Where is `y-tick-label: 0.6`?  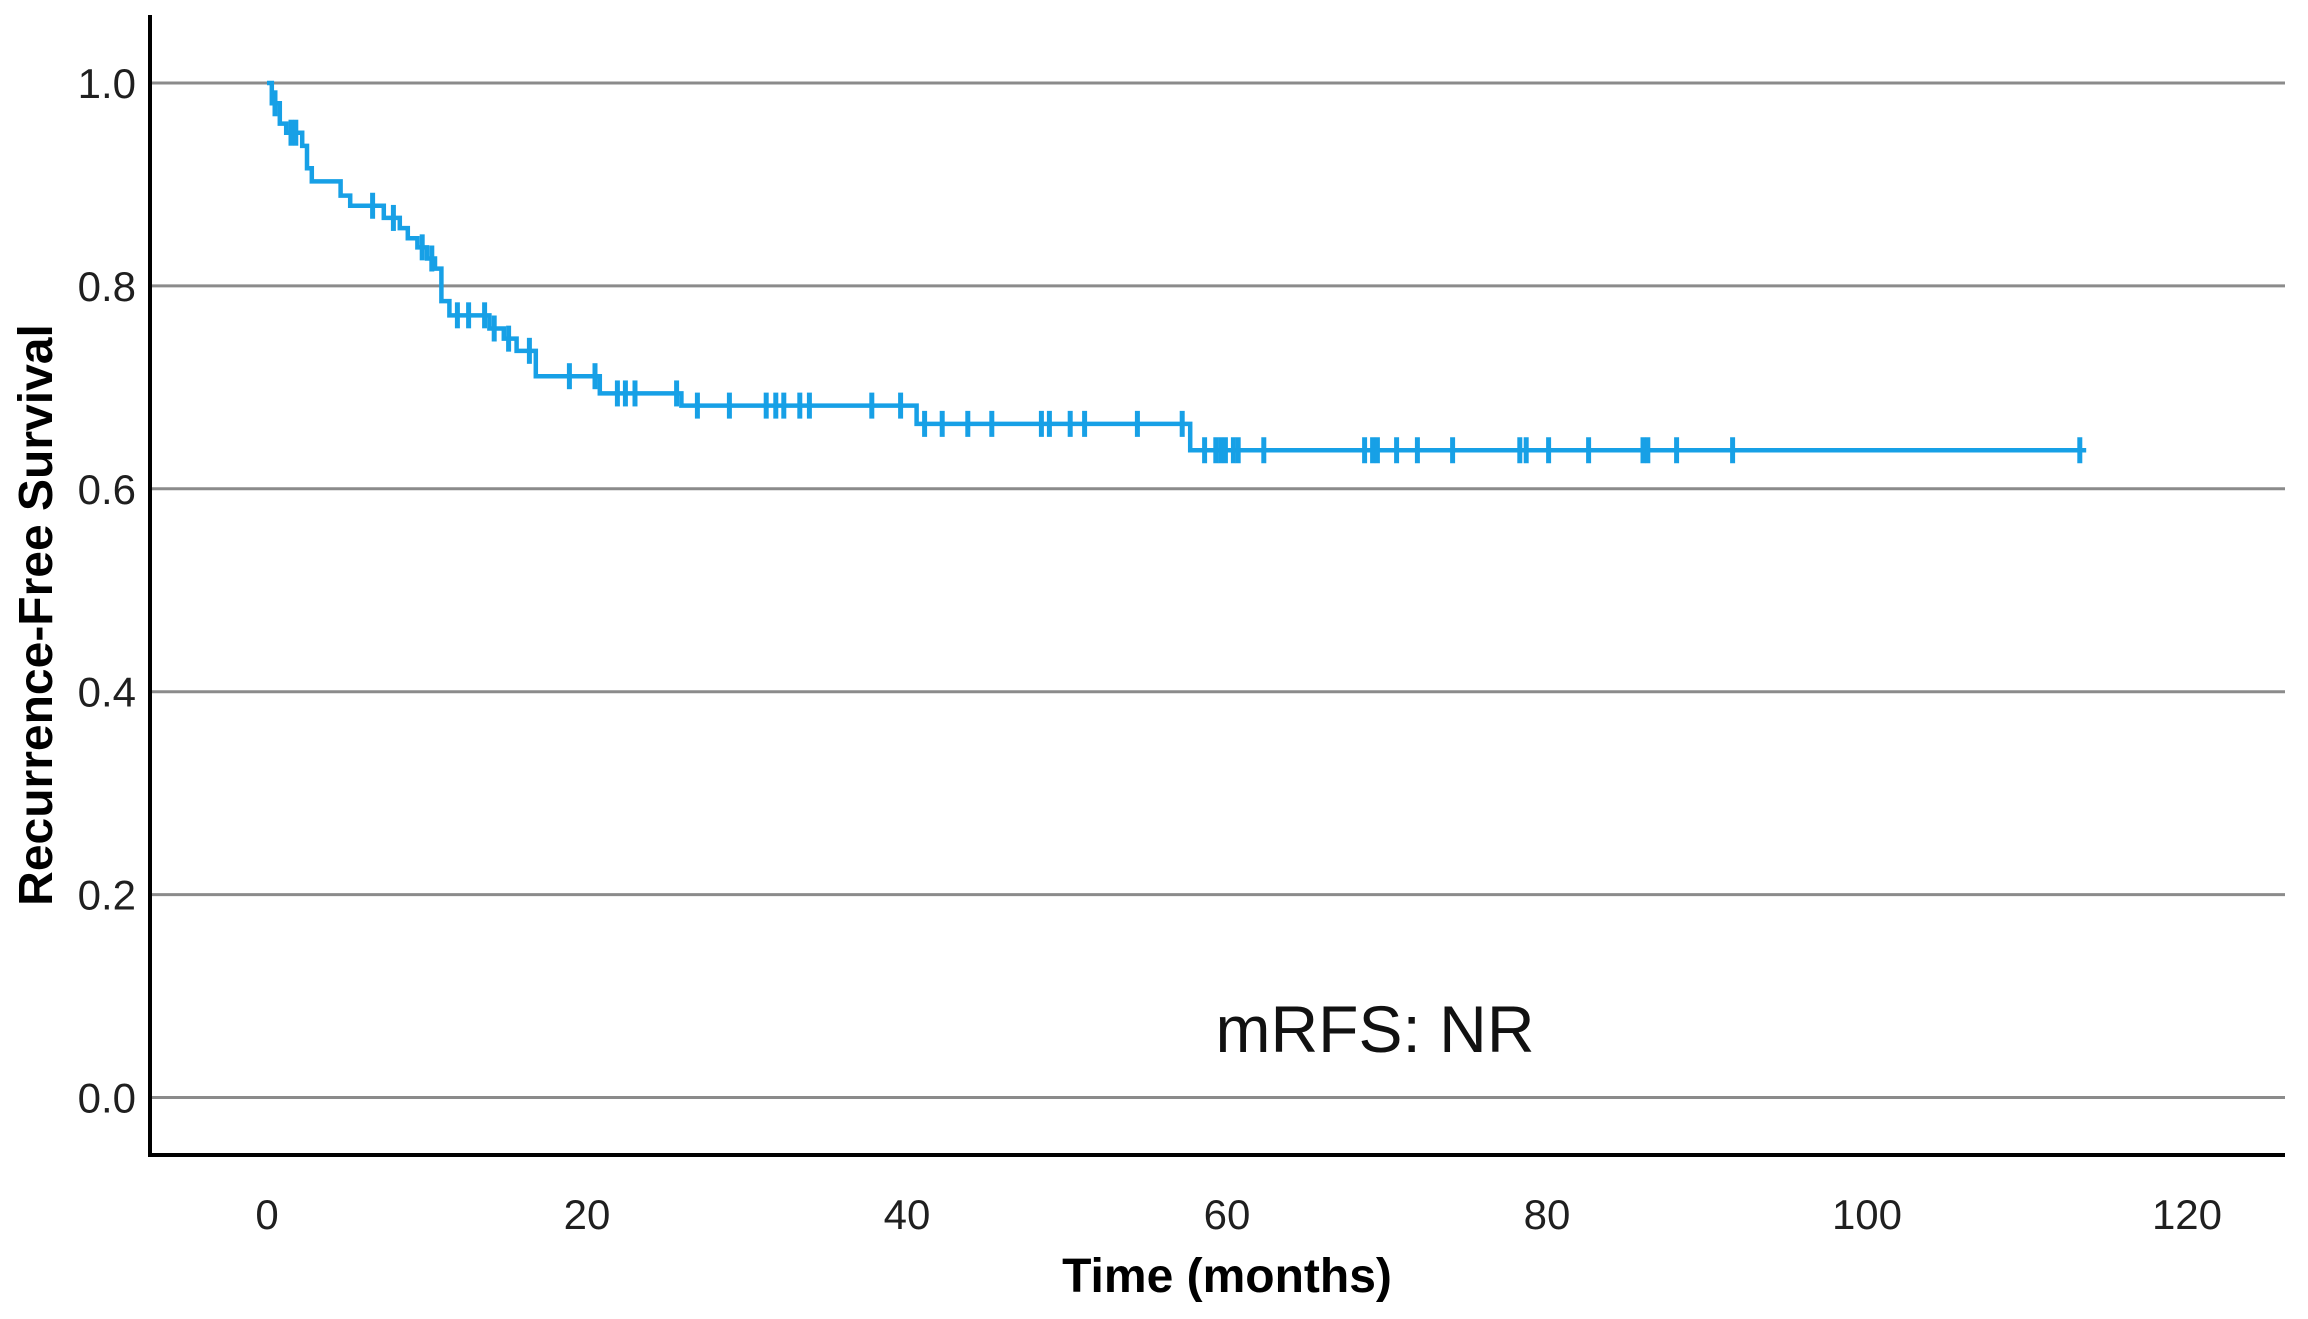 y-tick-label: 0.6 is located at coordinates (107, 489).